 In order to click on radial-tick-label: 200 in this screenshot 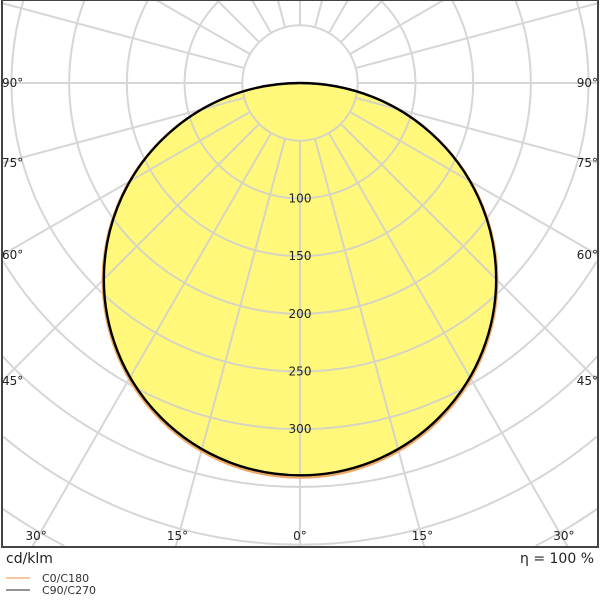, I will do `click(300, 314)`.